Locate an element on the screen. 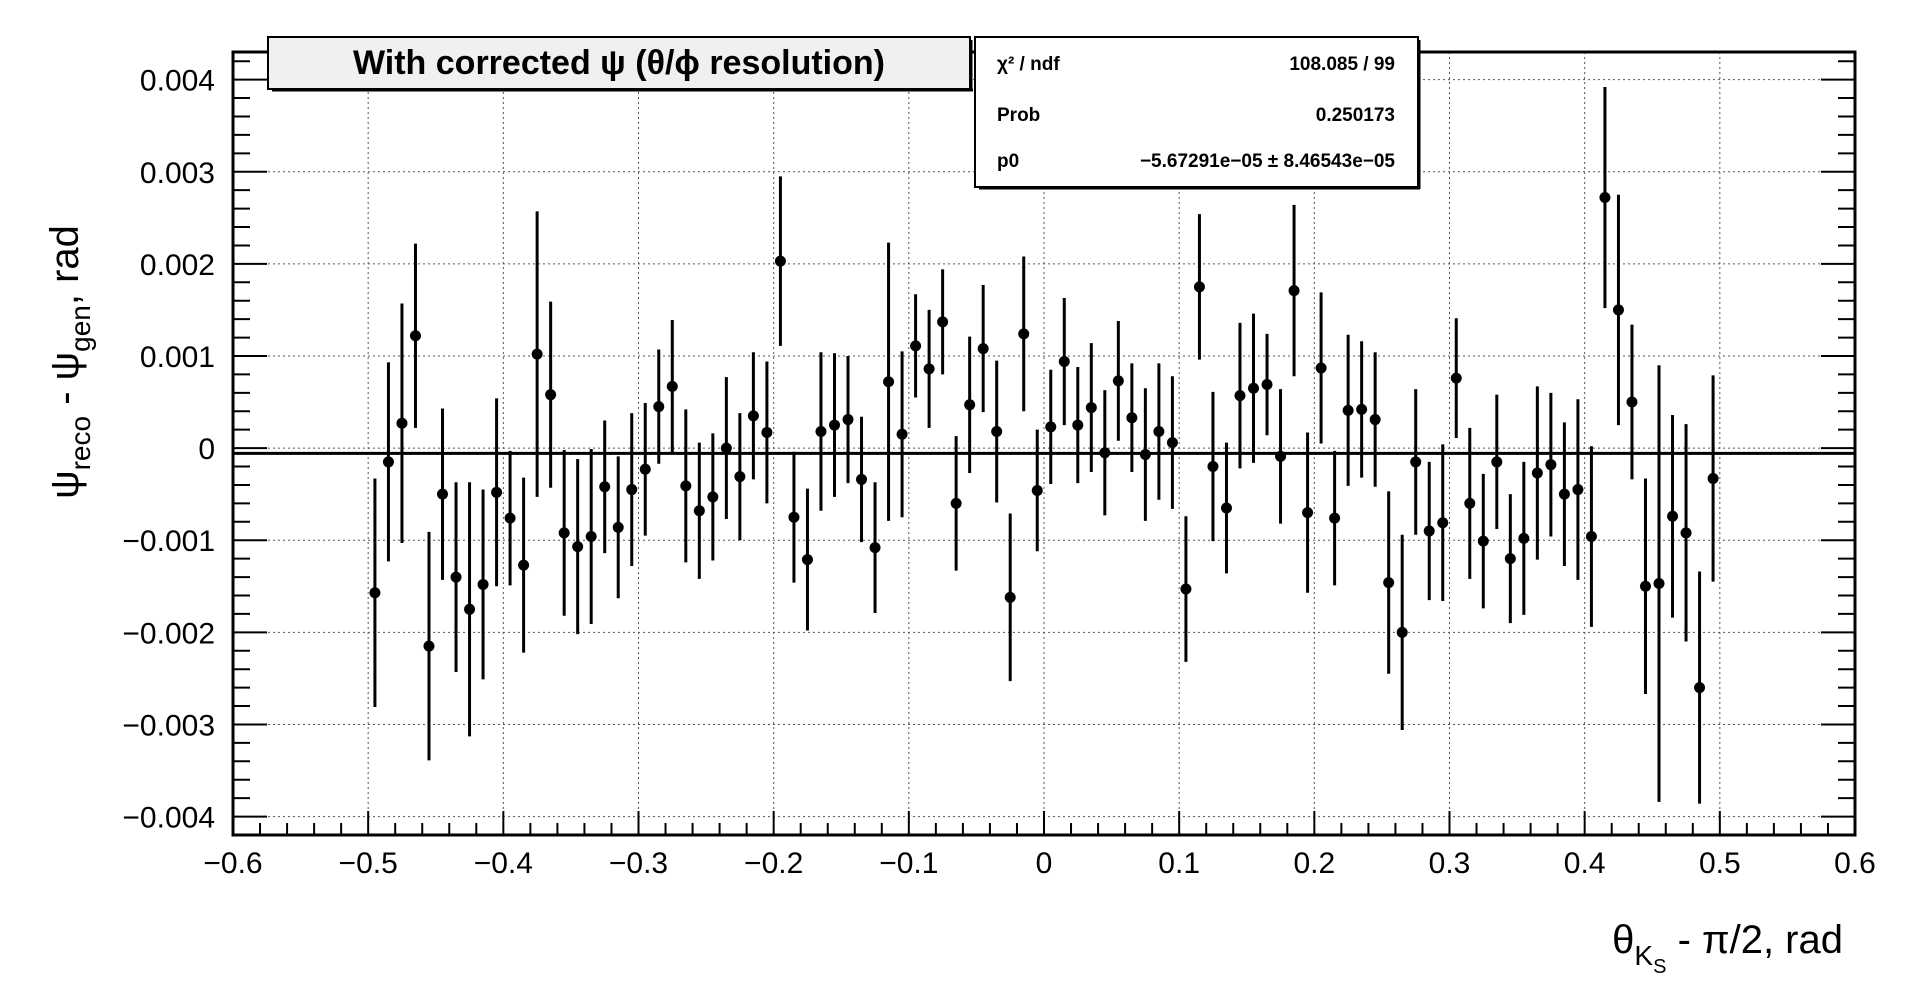  stat-label-prob: Prob is located at coordinates (1018, 115).